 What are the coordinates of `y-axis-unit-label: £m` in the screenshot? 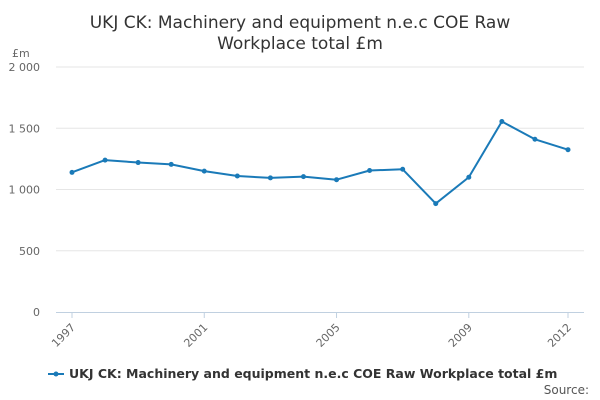 It's located at (21, 53).